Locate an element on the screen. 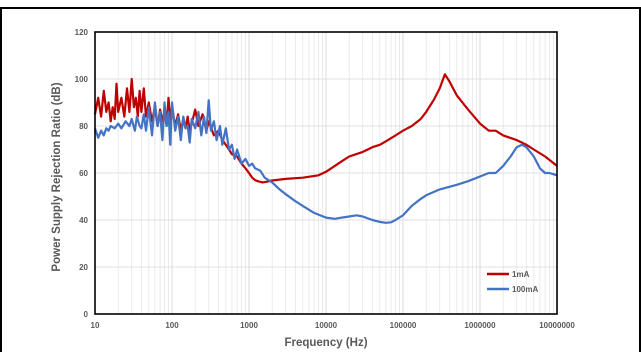 The image size is (641, 357). y-tick-label: 0 is located at coordinates (86, 314).